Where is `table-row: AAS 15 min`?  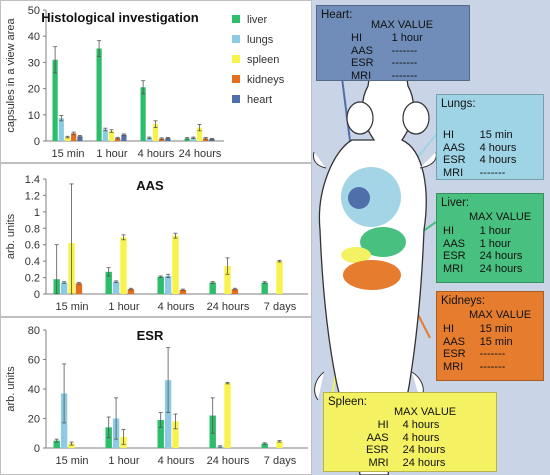 table-row: AAS 15 min is located at coordinates (478, 342).